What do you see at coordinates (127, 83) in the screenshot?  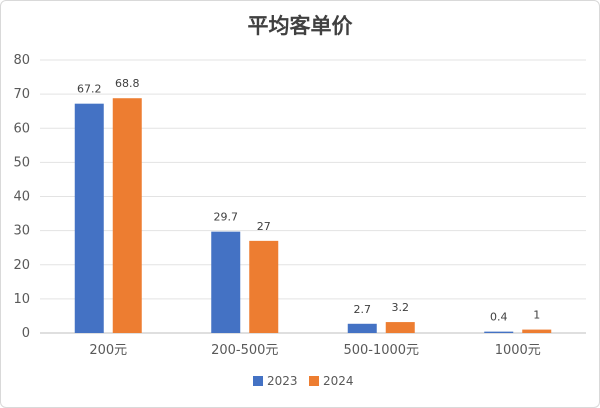 I see `data-label: 68.8` at bounding box center [127, 83].